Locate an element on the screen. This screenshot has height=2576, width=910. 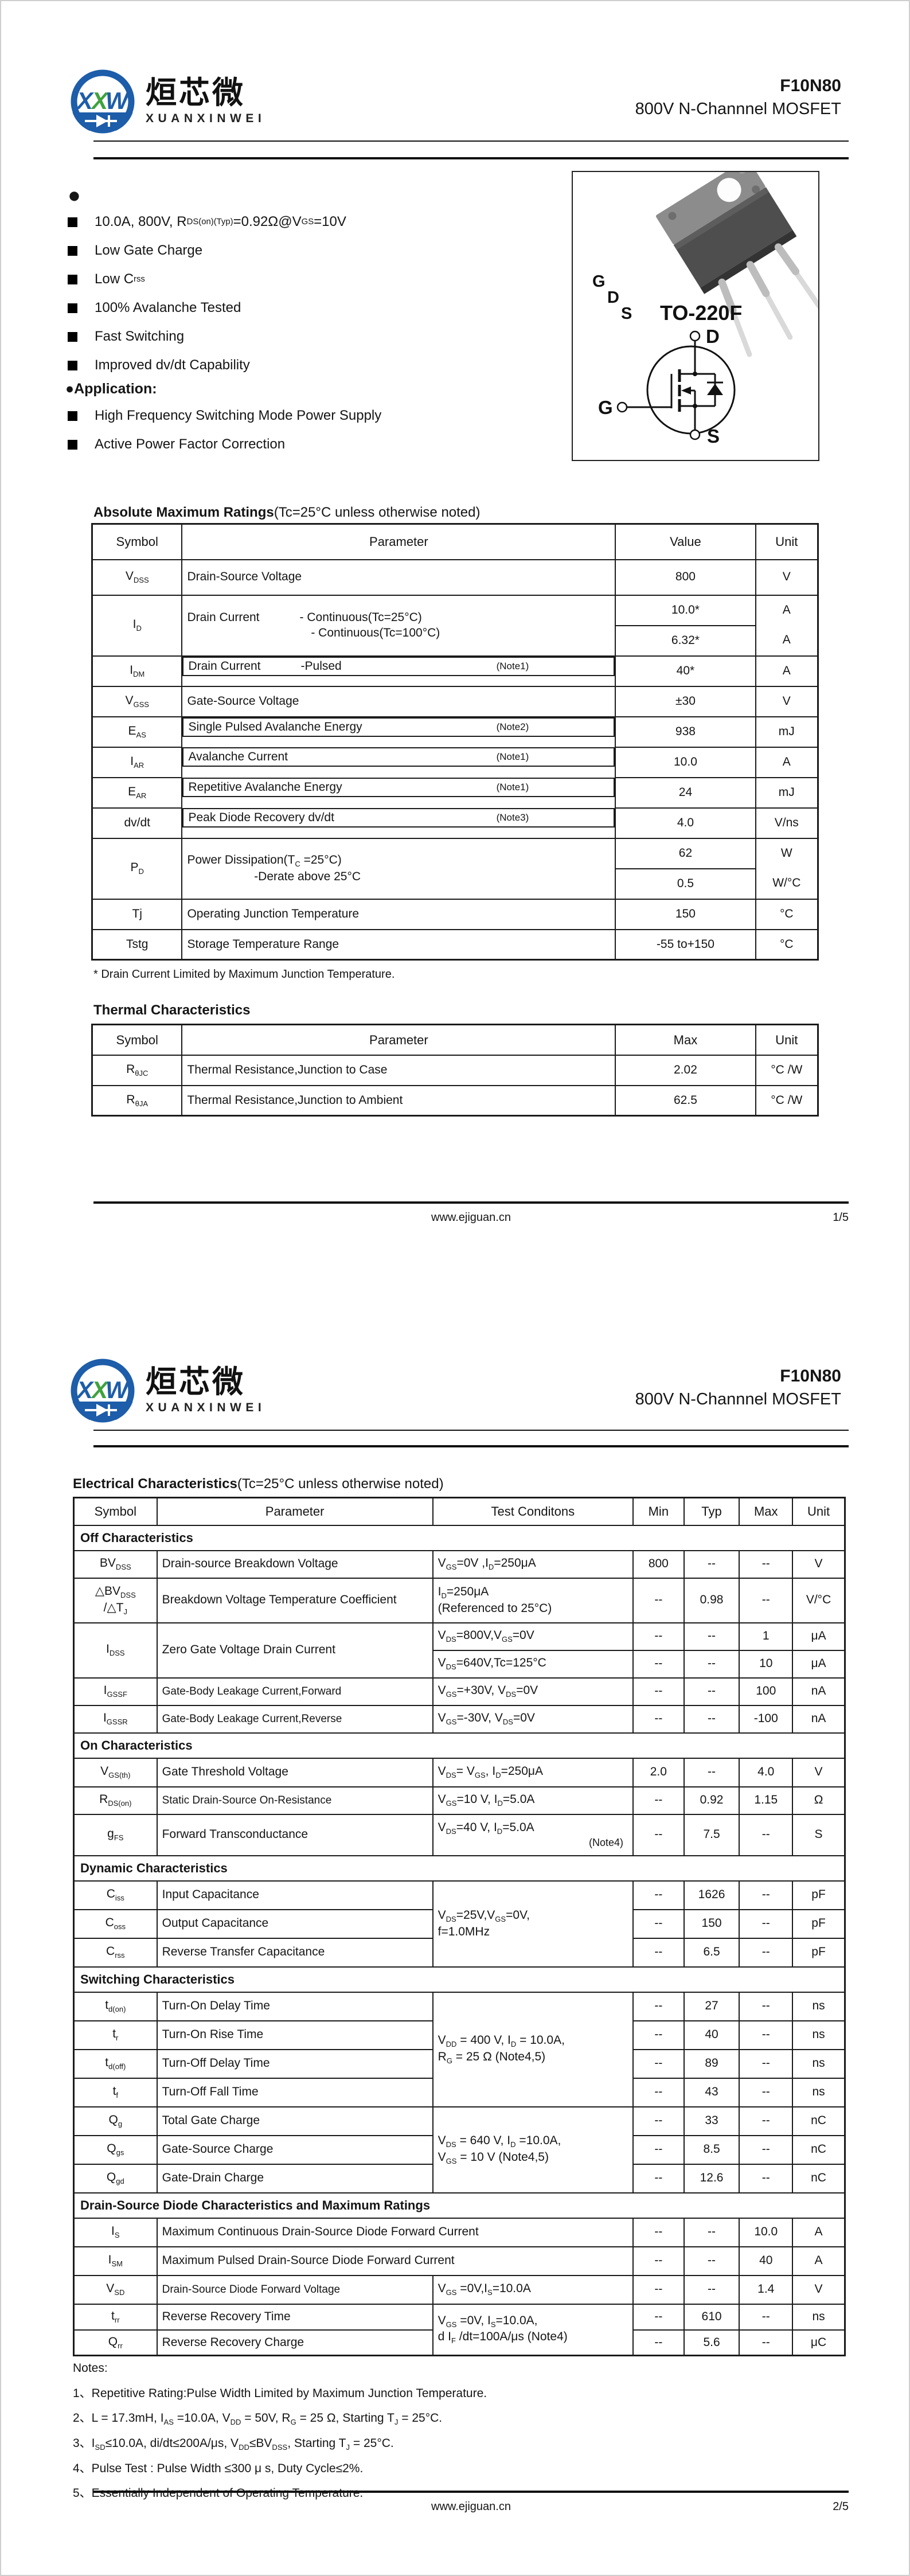
table-cell: Coss is located at coordinates (115, 1924).